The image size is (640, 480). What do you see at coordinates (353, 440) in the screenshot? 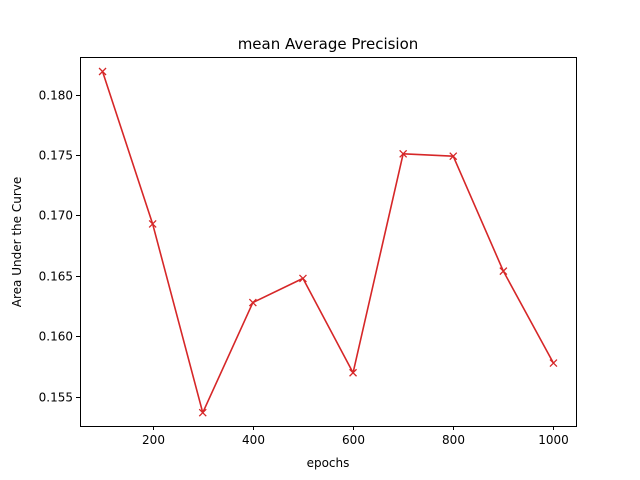
I see `x-tick-label: 600` at bounding box center [353, 440].